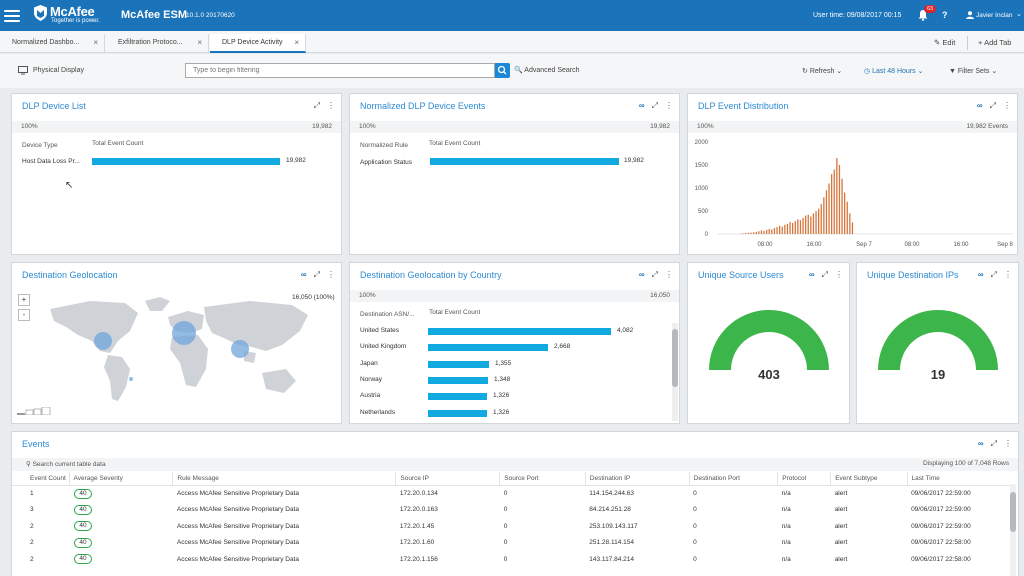  Describe the element at coordinates (66, 464) in the screenshot. I see `table-search-input: ⚲ Search current table data` at that location.